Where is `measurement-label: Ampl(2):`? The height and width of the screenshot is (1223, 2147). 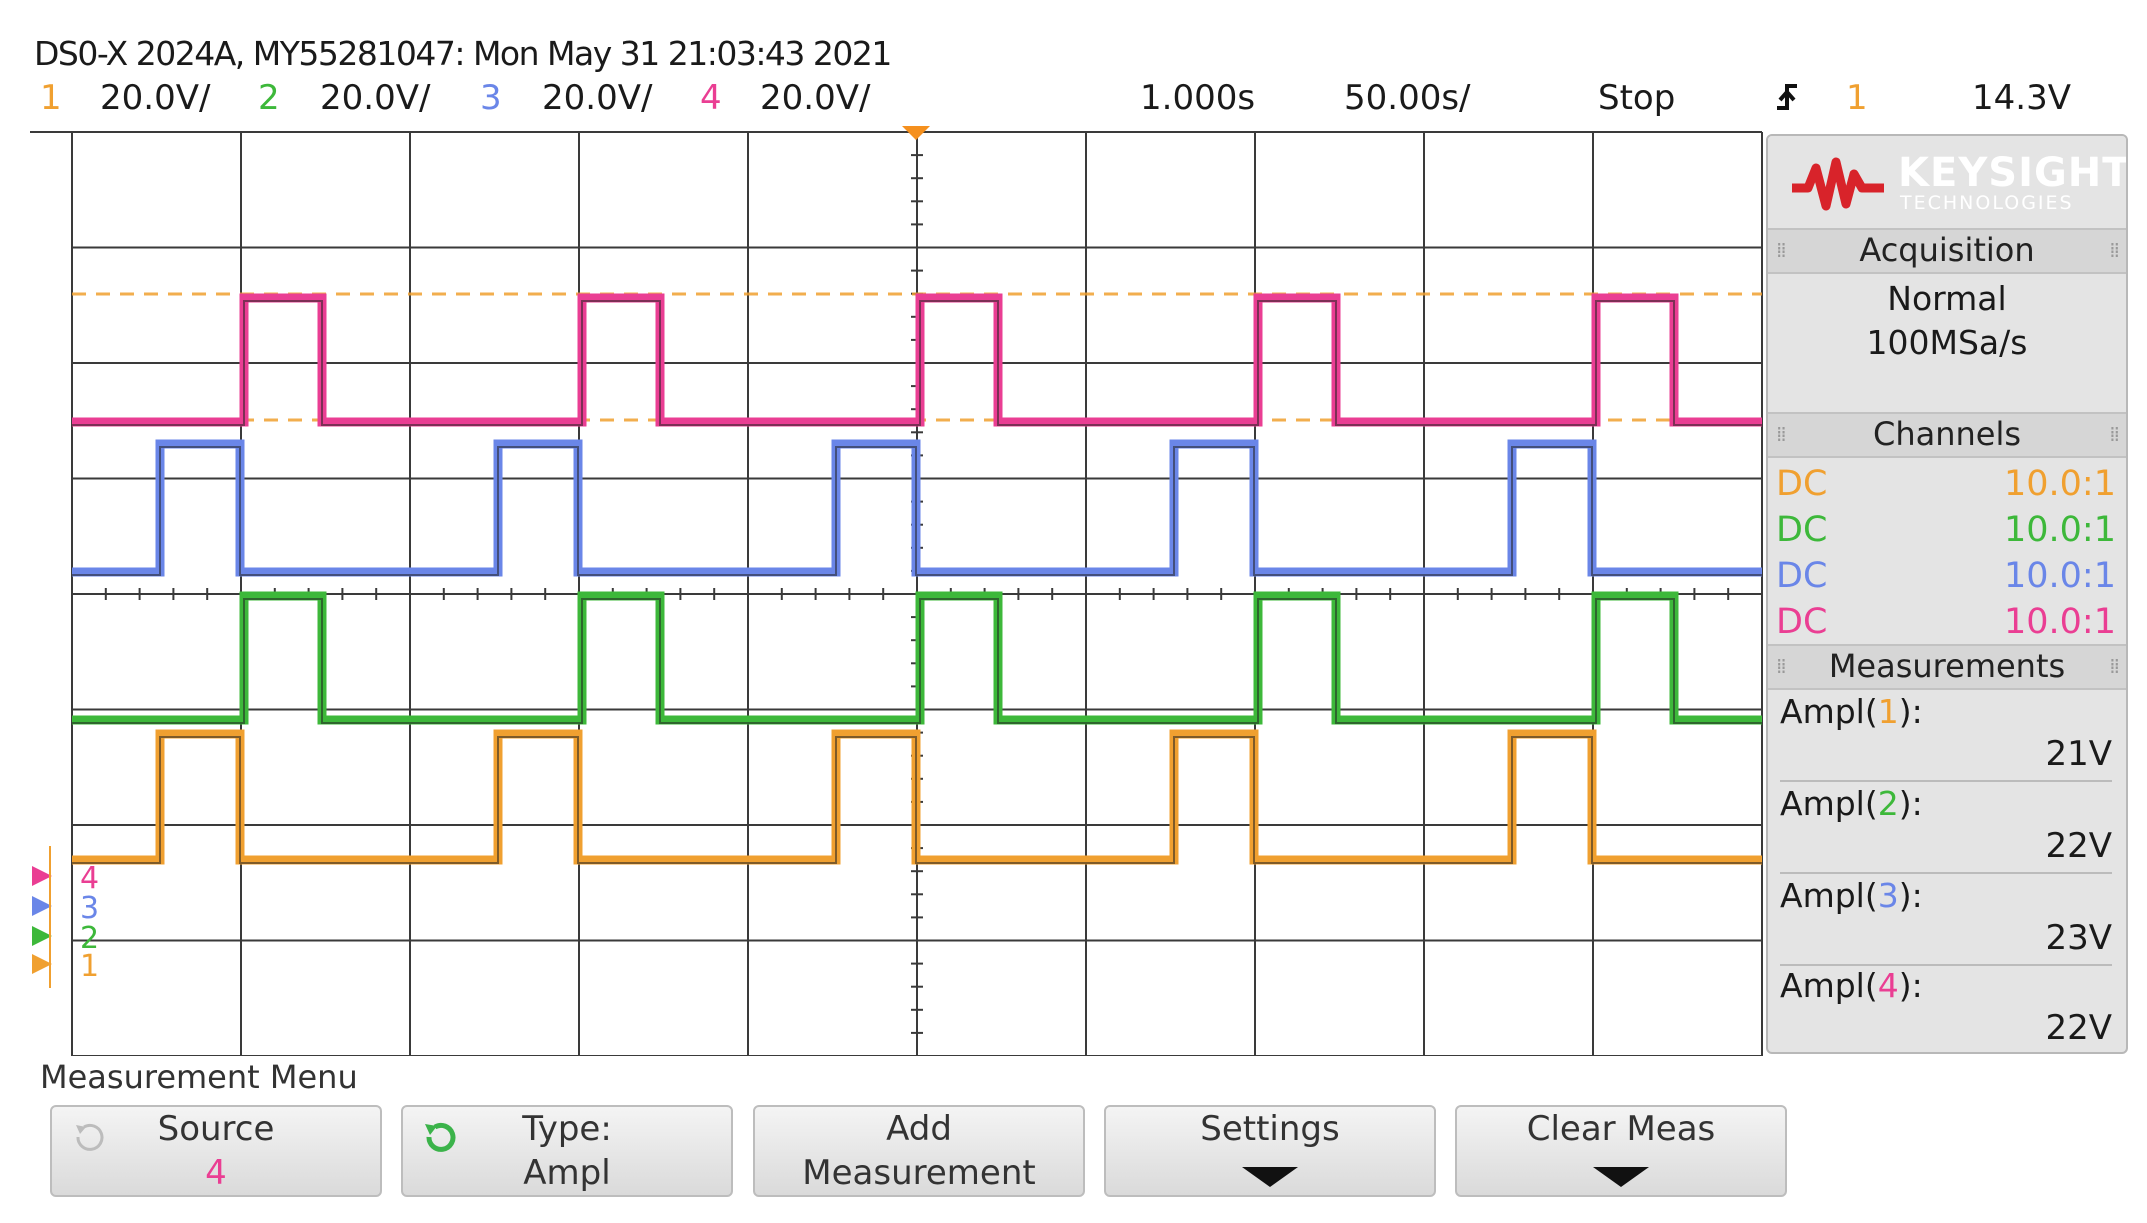
measurement-label: Ampl(2): is located at coordinates (1851, 803).